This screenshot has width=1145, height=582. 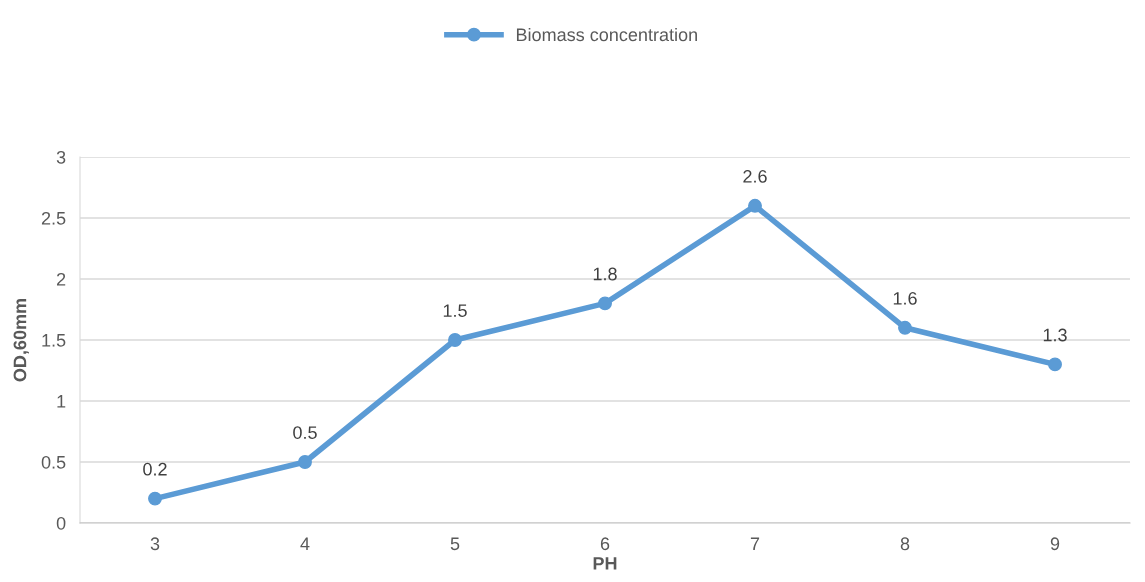 What do you see at coordinates (305, 432) in the screenshot?
I see `data-label: 0.5` at bounding box center [305, 432].